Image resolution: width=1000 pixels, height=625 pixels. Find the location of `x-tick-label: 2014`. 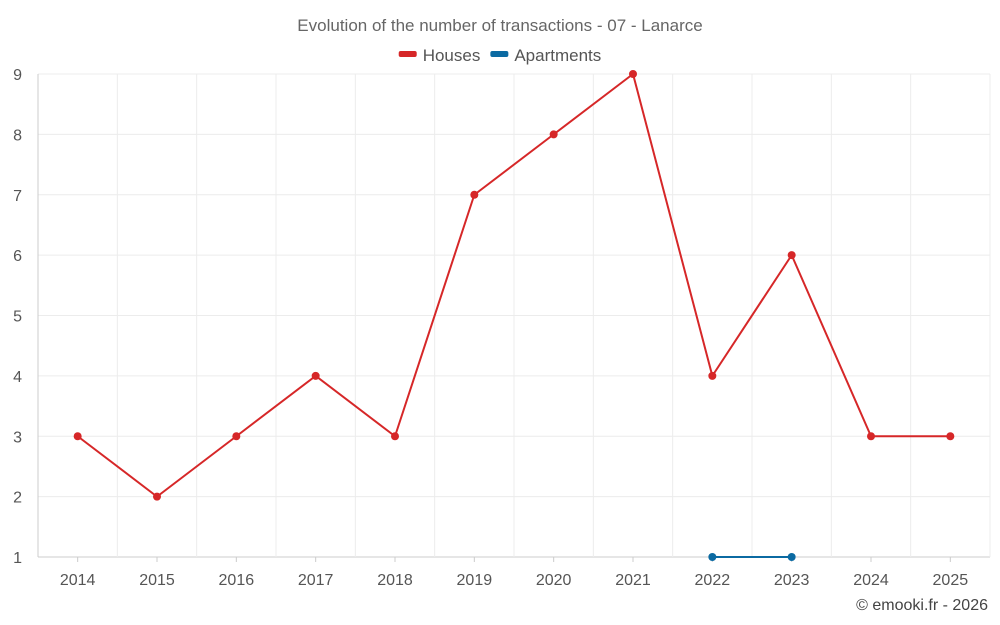

x-tick-label: 2014 is located at coordinates (78, 580).